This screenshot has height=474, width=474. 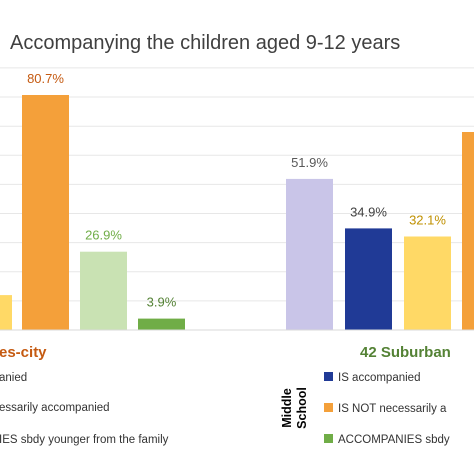 I want to click on legend-item-label: IS NOT necessarily a, so click(x=392, y=409).